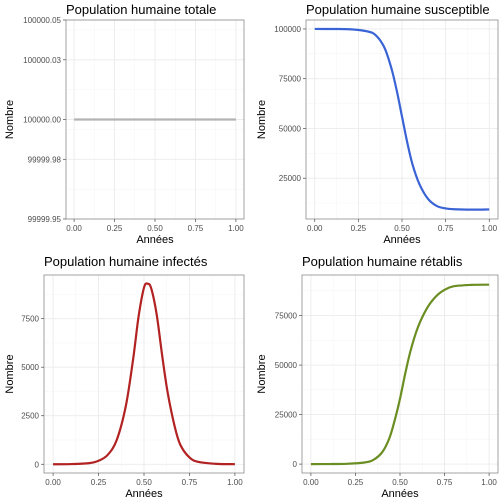 This screenshot has height=504, width=504. I want to click on y-tick-label: 99999.98, so click(45, 159).